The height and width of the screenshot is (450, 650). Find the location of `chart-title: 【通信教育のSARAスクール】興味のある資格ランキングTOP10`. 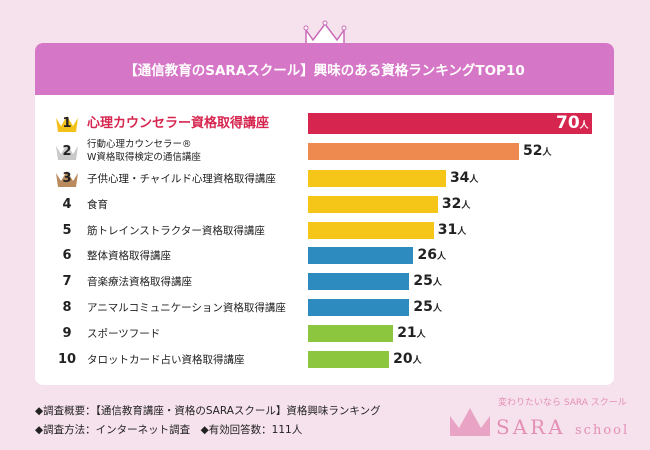

chart-title: 【通信教育のSARAスクール】興味のある資格ランキングTOP10 is located at coordinates (324, 69).